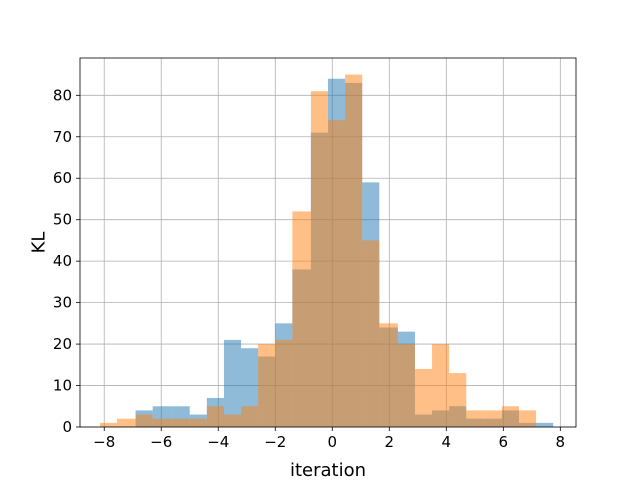  What do you see at coordinates (275, 442) in the screenshot?
I see `x-tick-label: −2` at bounding box center [275, 442].